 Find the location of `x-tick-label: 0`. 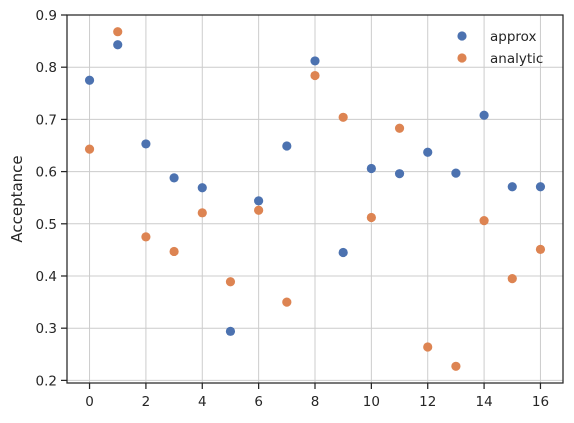

x-tick-label: 0 is located at coordinates (89, 402).